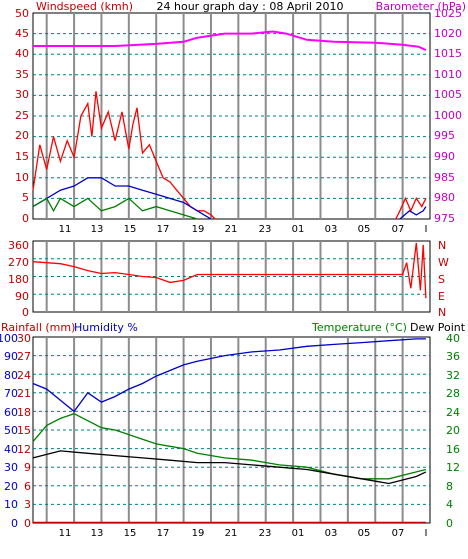  I want to click on wind-ytick-labels: 0 5 10 15 20 25 30 35 40 45 50, so click(22, 116).